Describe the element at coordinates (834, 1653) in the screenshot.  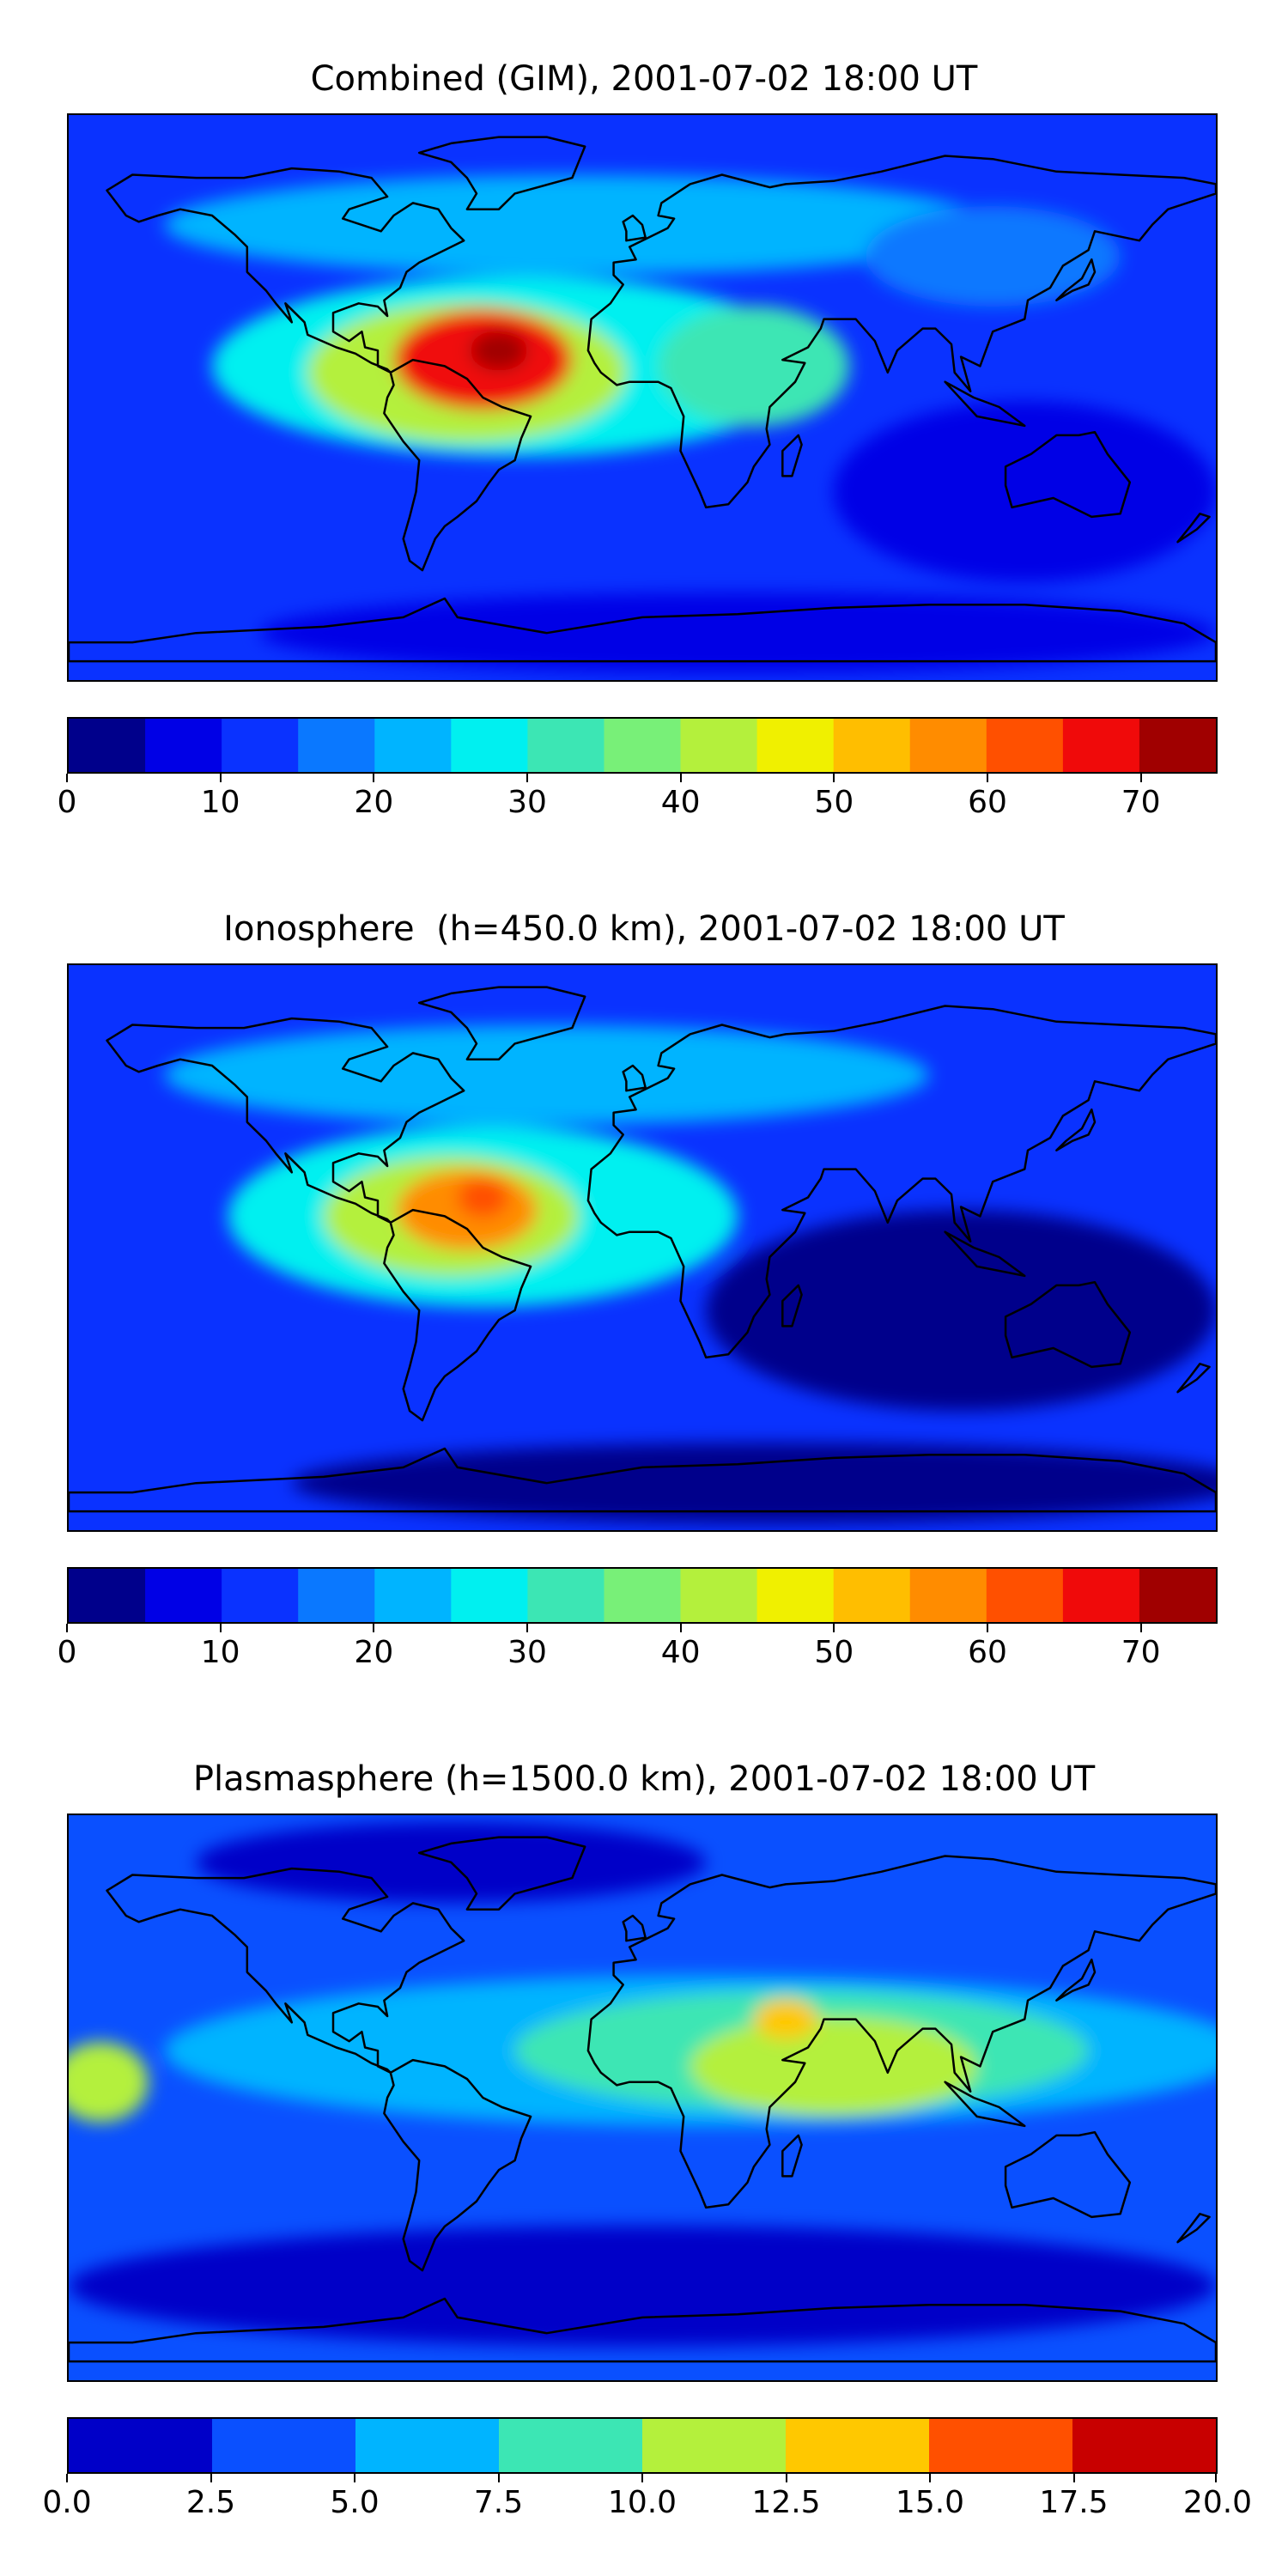
I see `colorbar-tick-label: 50` at that location.